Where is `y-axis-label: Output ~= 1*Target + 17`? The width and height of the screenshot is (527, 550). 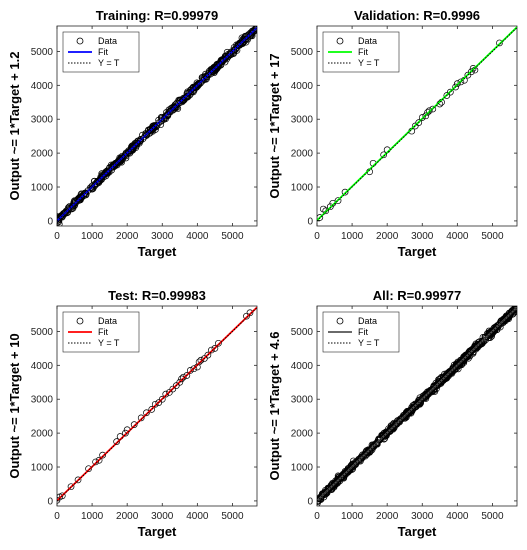 y-axis-label: Output ~= 1*Target + 17 is located at coordinates (274, 125).